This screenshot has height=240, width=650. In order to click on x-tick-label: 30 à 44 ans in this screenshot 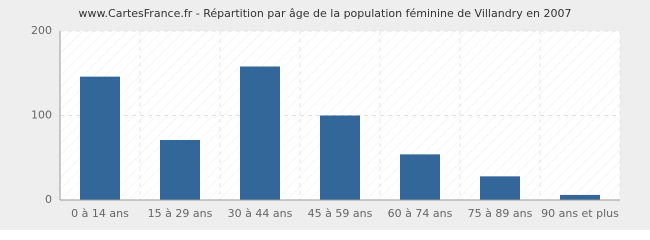, I will do `click(260, 213)`.